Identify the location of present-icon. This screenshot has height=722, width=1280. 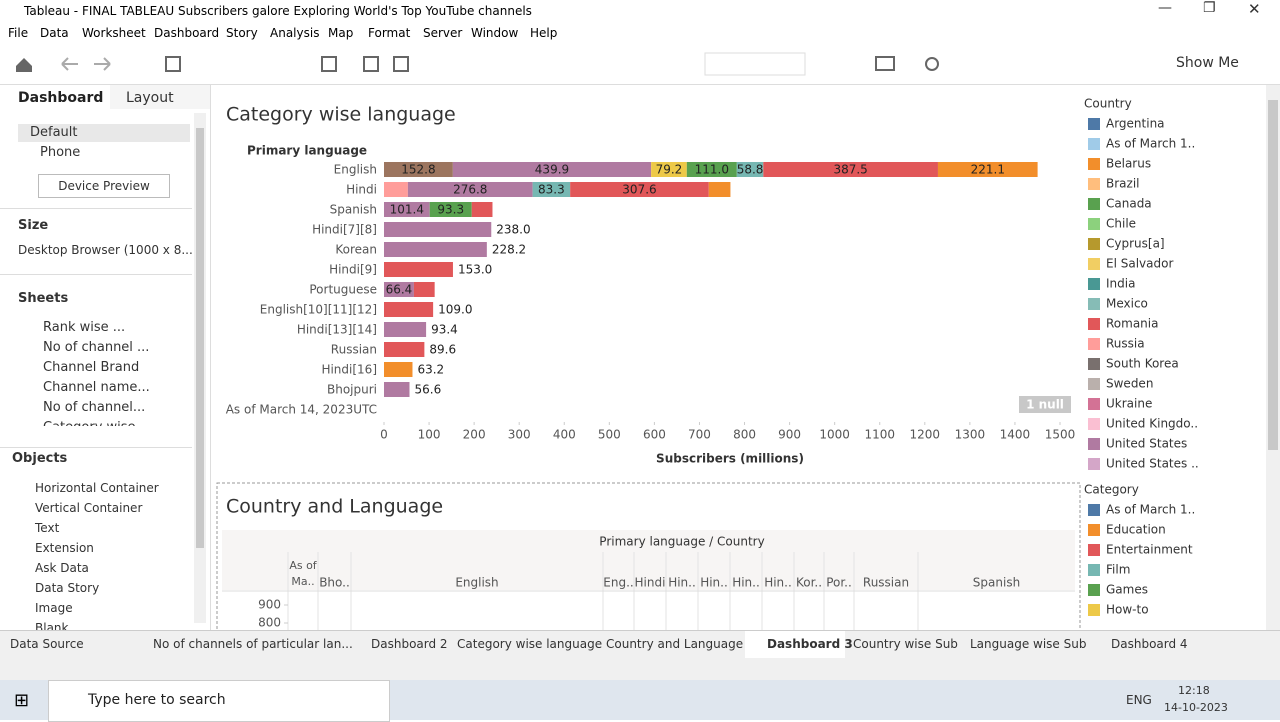
(885, 63).